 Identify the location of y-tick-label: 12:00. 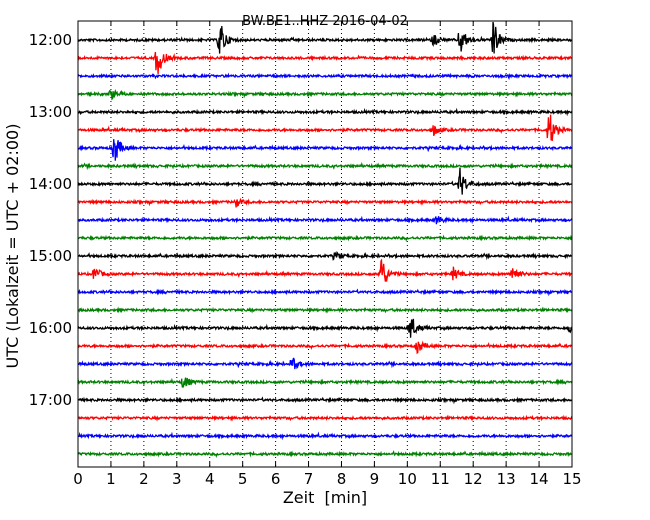
(50, 40).